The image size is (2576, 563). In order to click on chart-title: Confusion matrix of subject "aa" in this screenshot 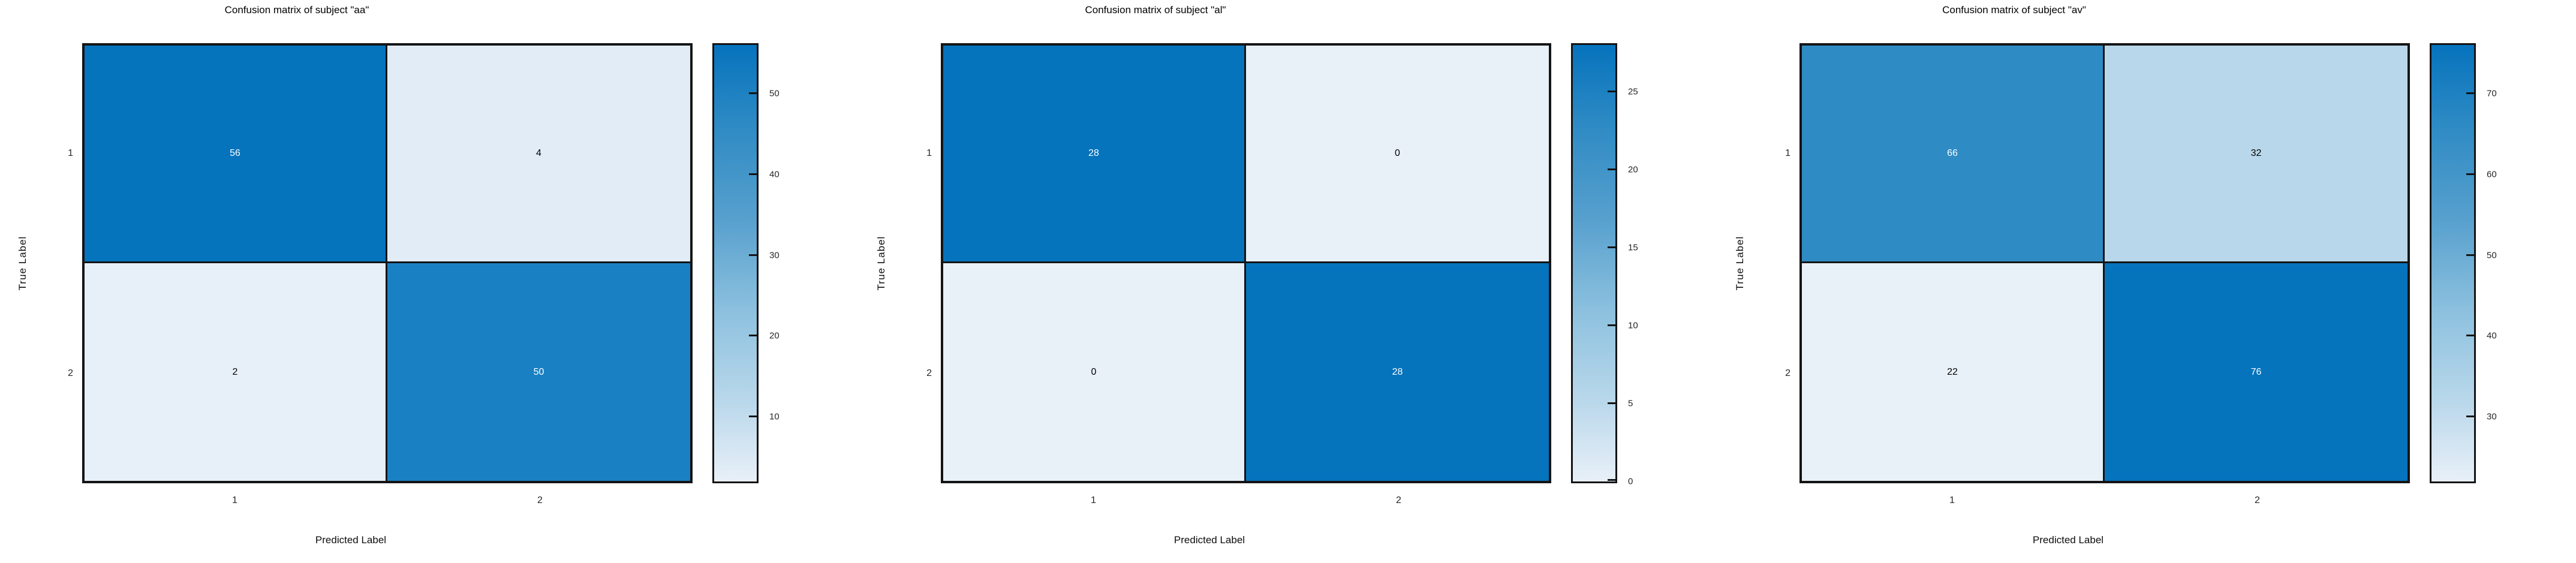, I will do `click(296, 10)`.